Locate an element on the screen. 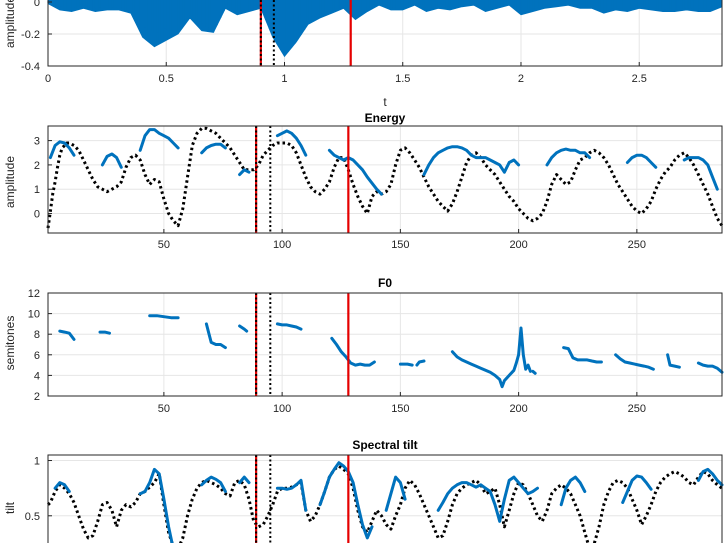  spectral-tilt-series-line is located at coordinates (384, 503).